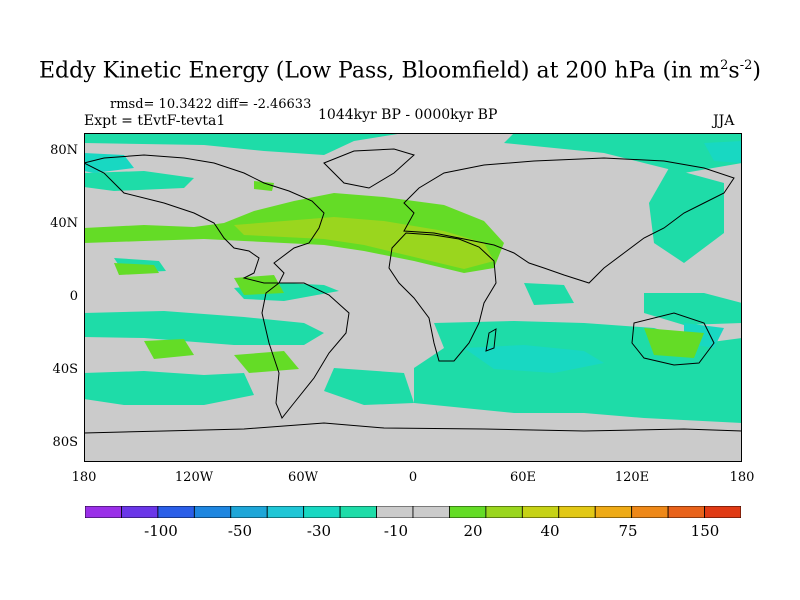 The width and height of the screenshot is (800, 600). What do you see at coordinates (491, 340) in the screenshot?
I see `coastline-madagascar` at bounding box center [491, 340].